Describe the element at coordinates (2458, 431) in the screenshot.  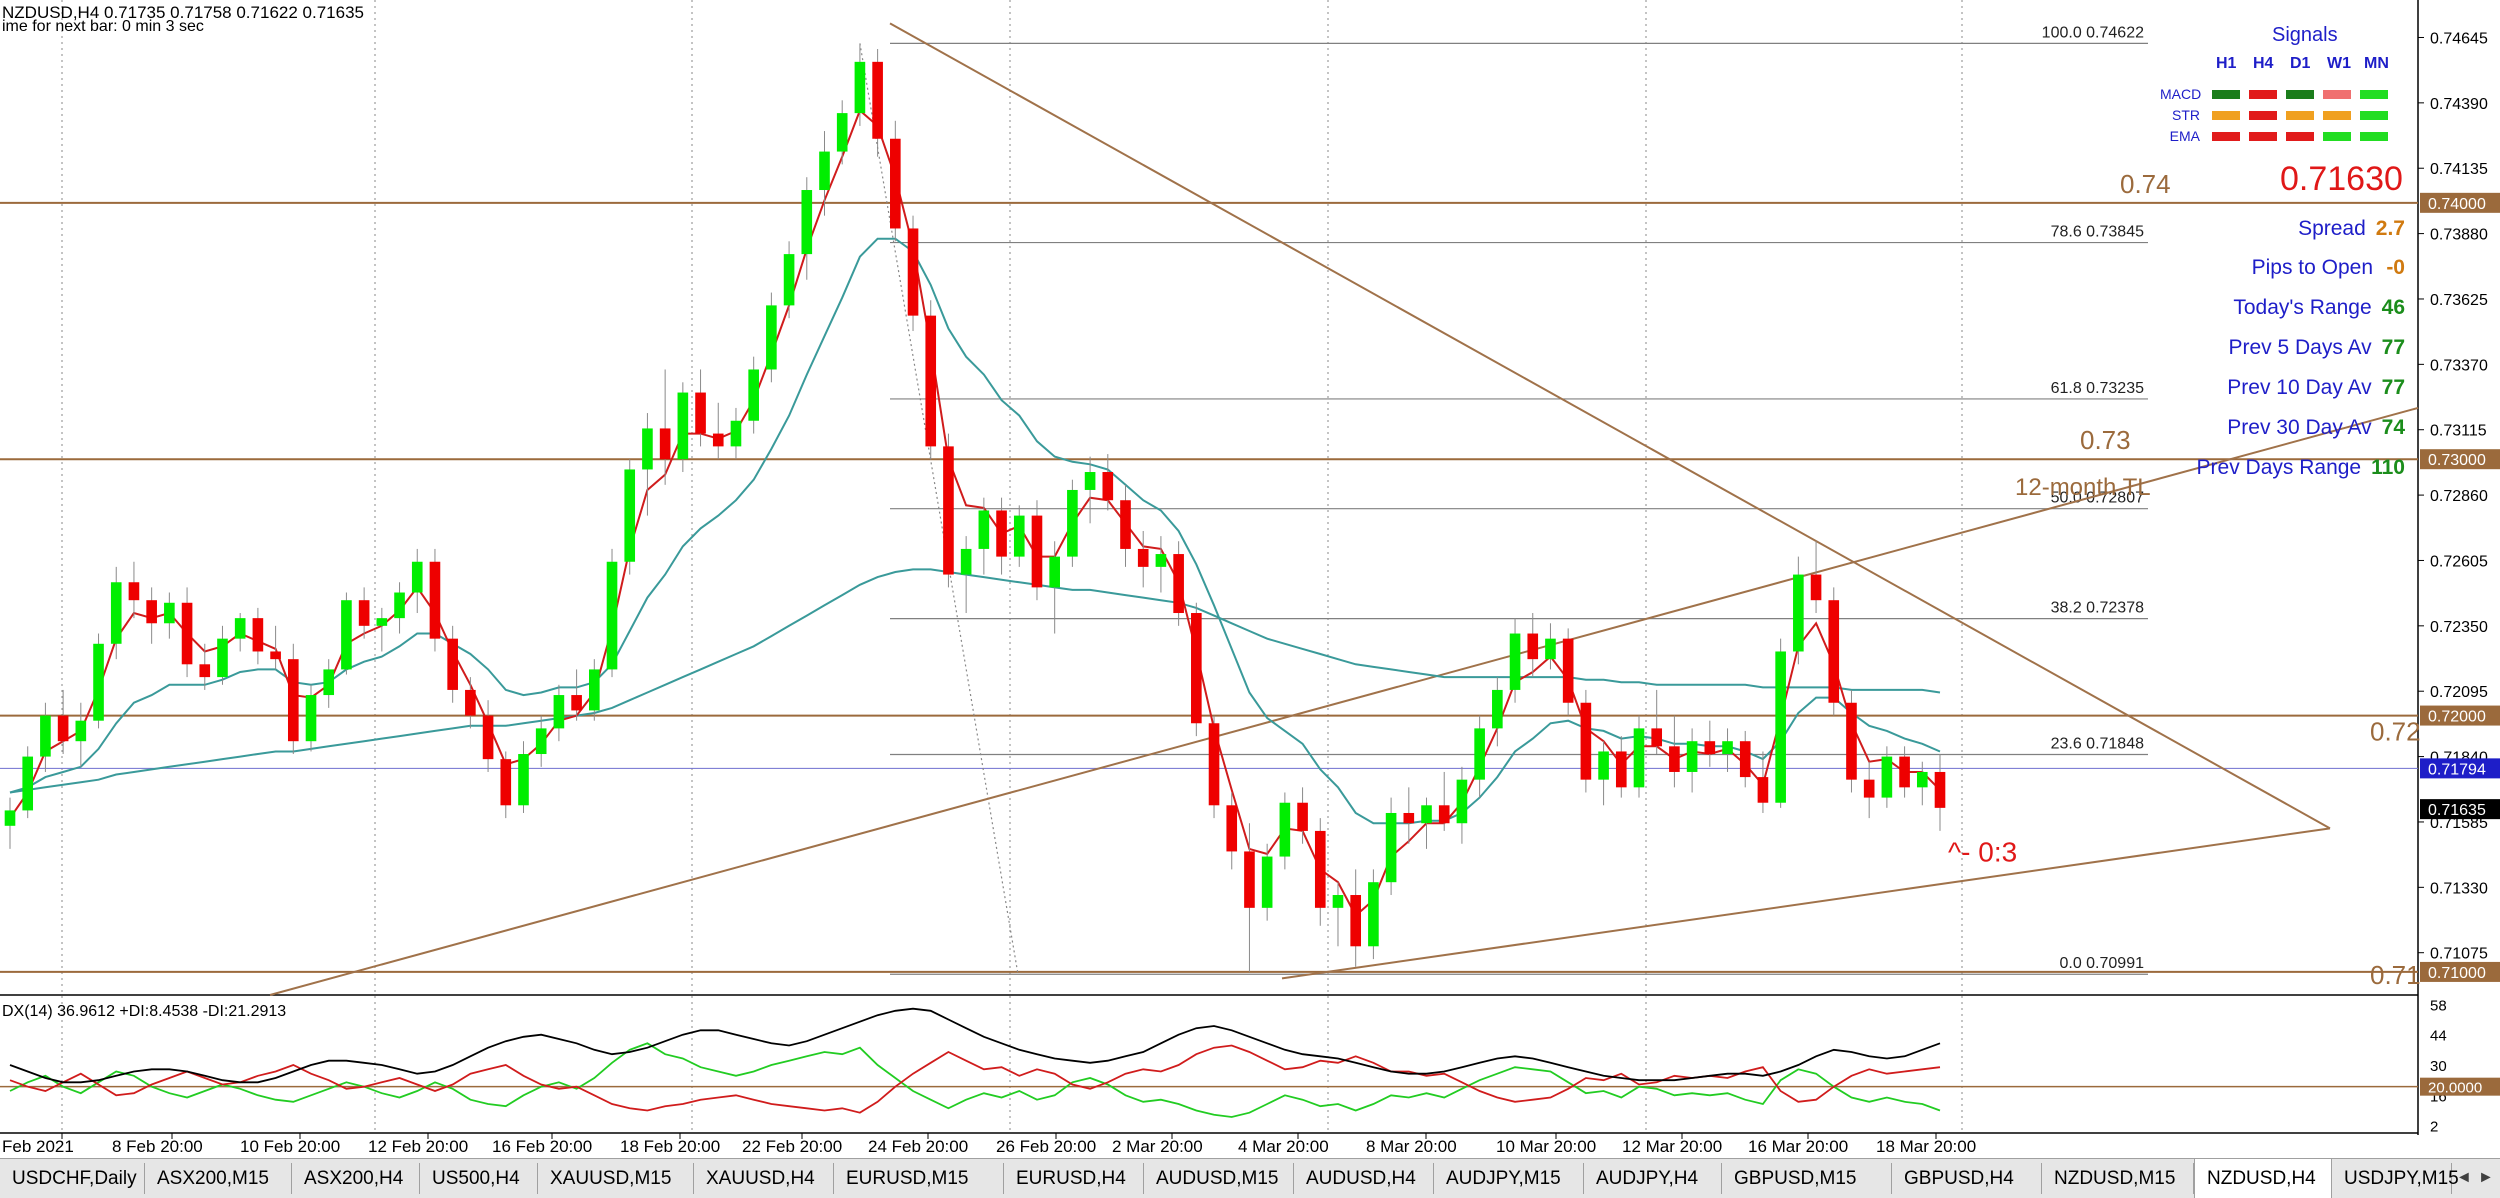
I see `price-tick-label: 0.73115` at that location.